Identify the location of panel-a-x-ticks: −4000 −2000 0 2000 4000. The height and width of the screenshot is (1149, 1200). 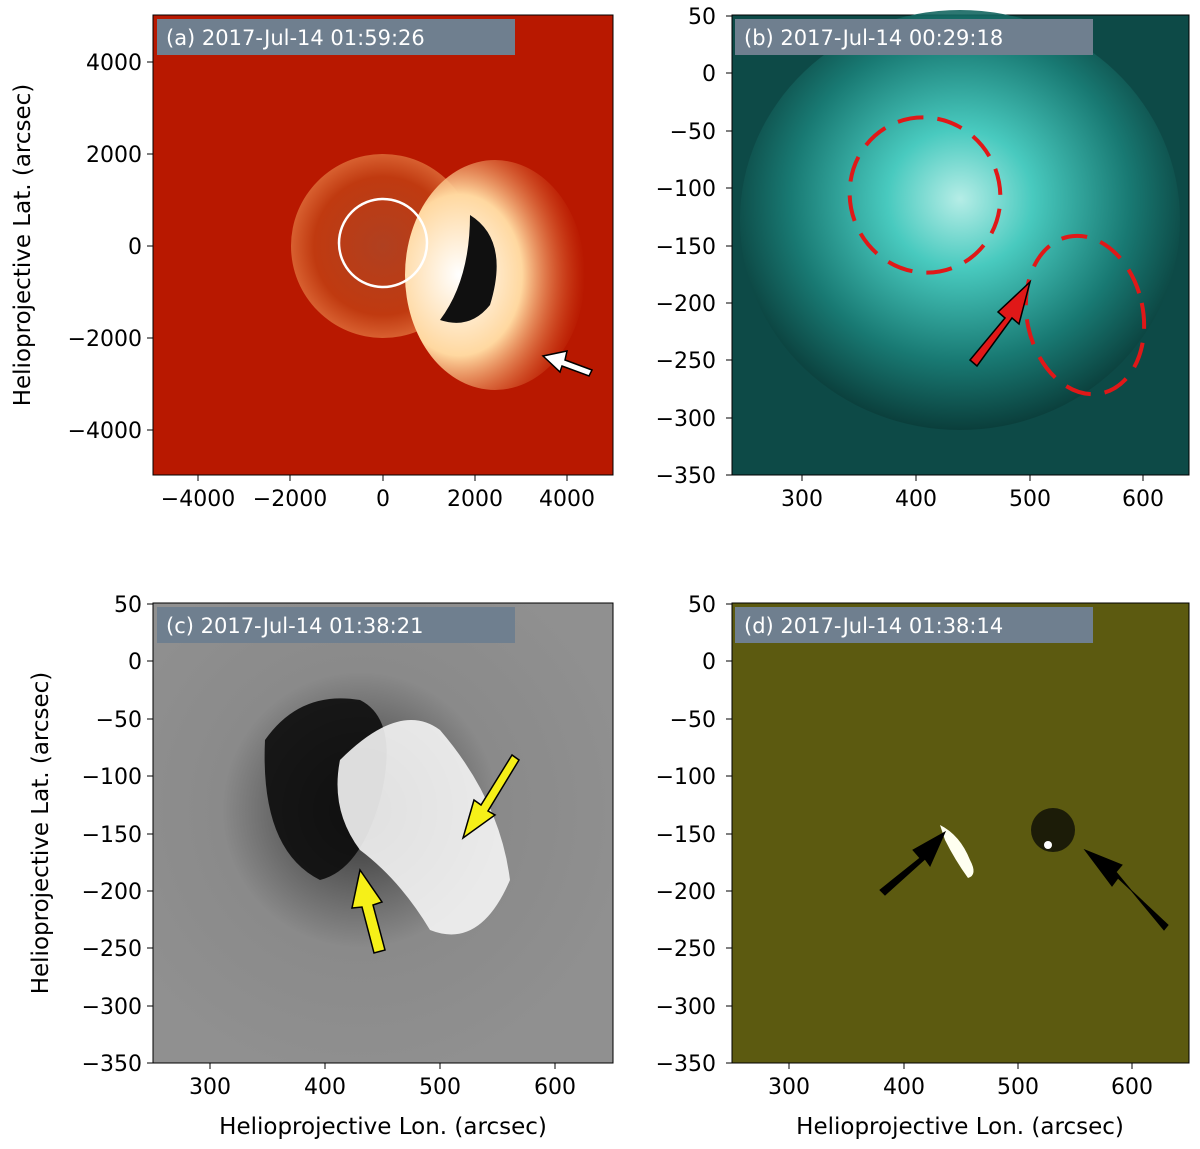
(378, 493).